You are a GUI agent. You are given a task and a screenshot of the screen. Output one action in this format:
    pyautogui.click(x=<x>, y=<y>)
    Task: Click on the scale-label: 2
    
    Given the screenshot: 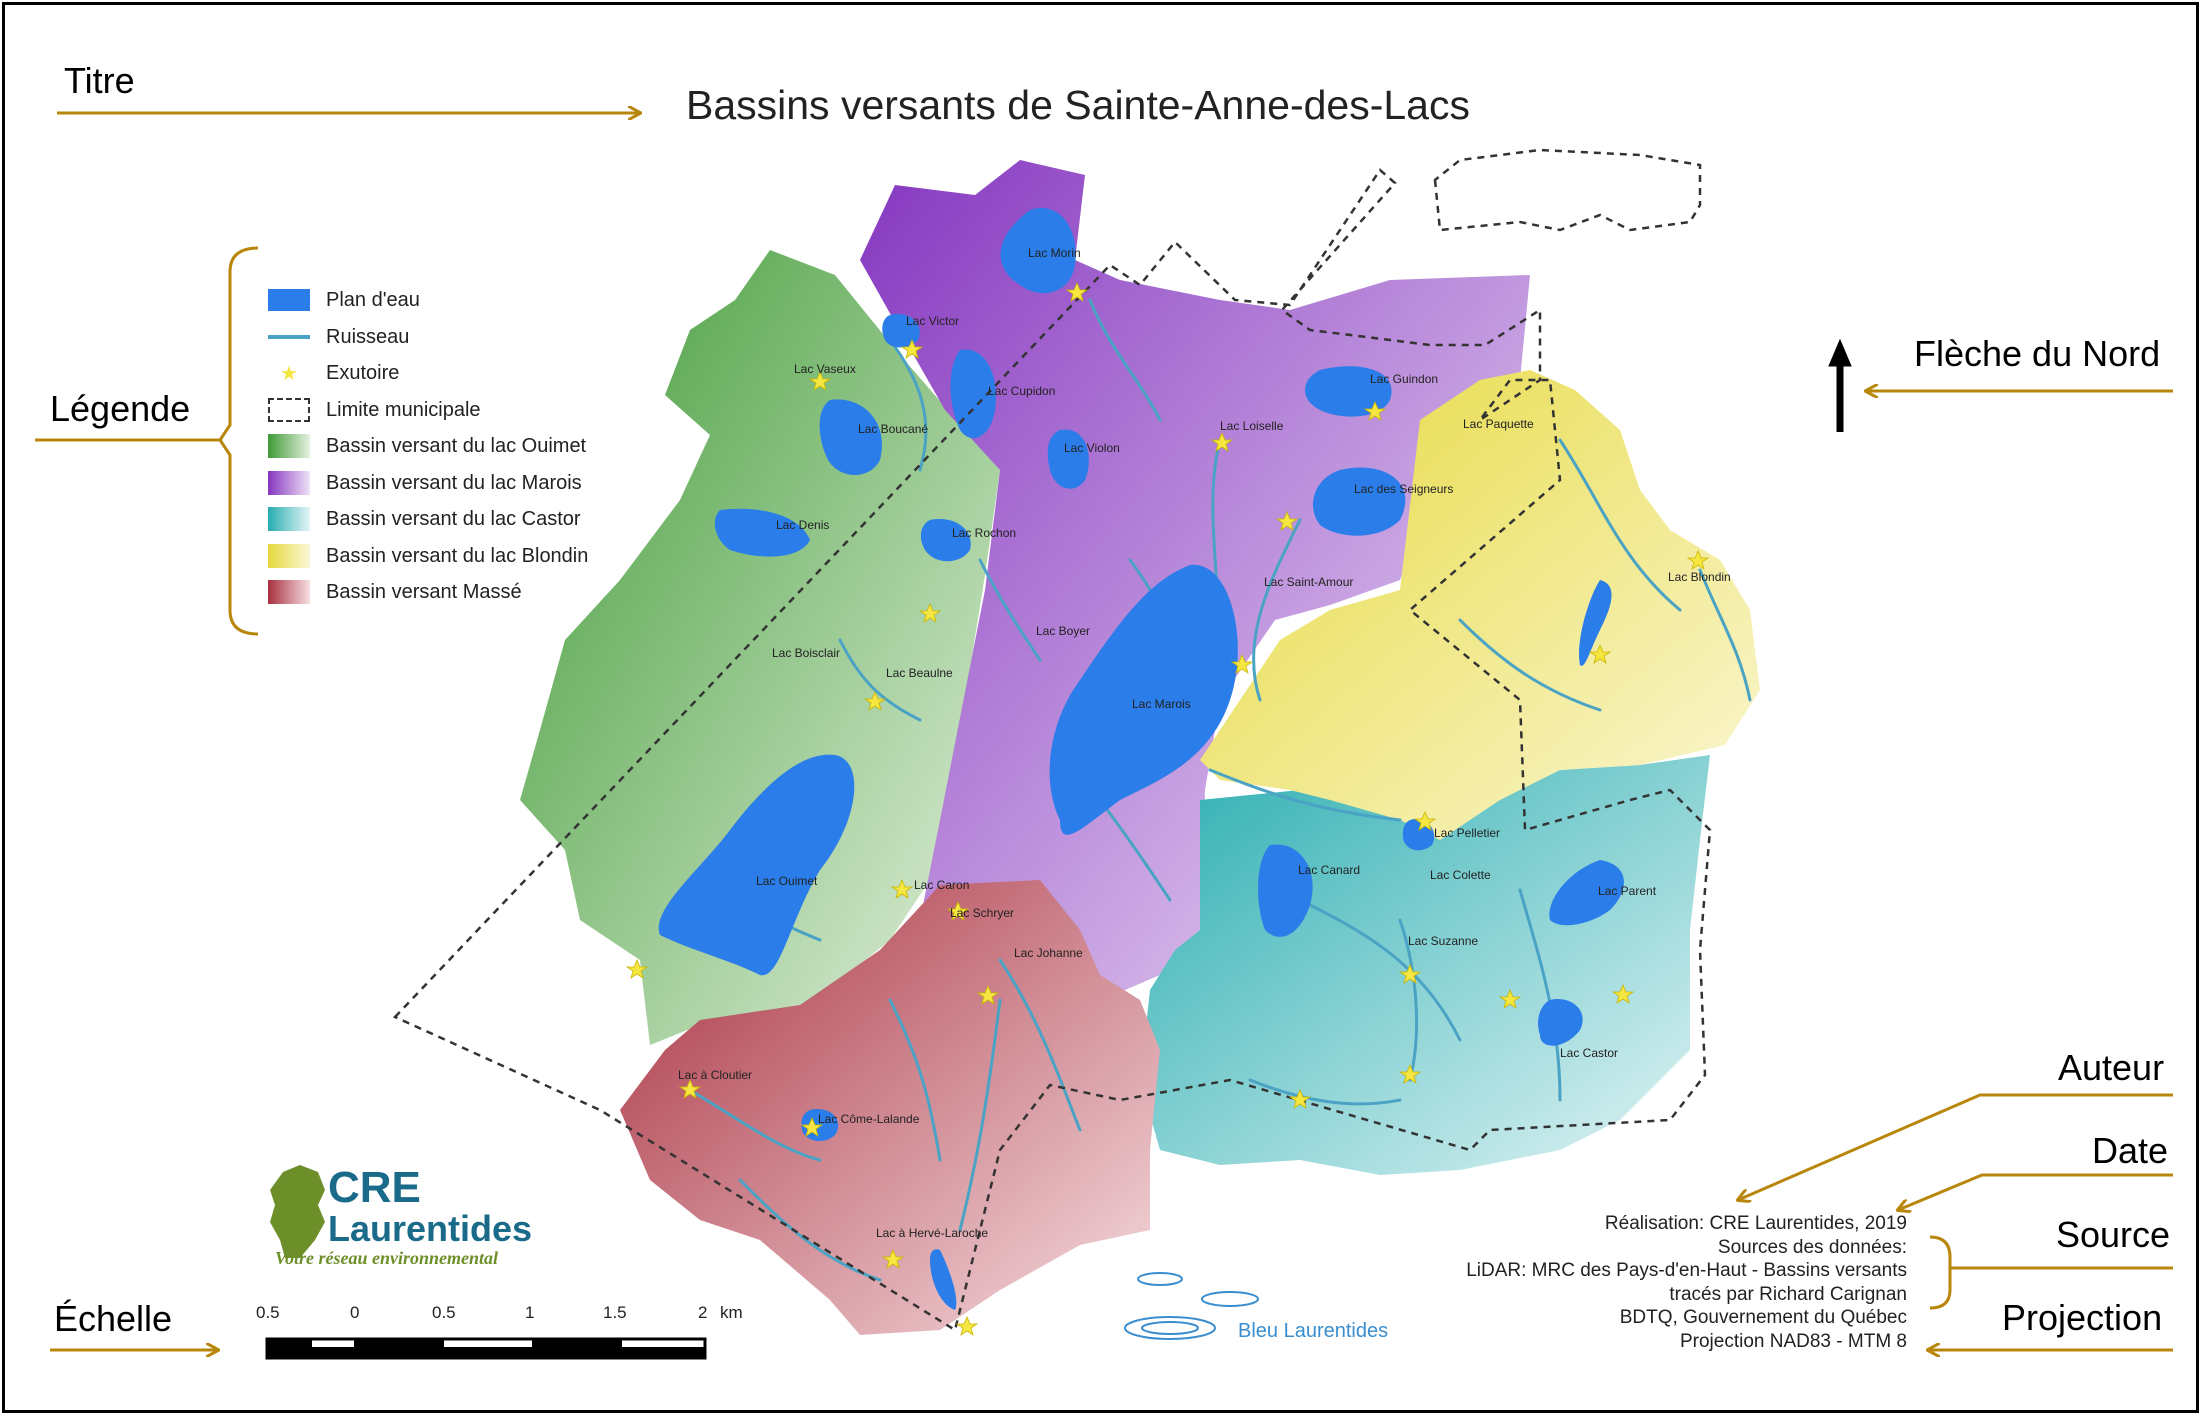 What is the action you would take?
    pyautogui.click(x=703, y=1312)
    